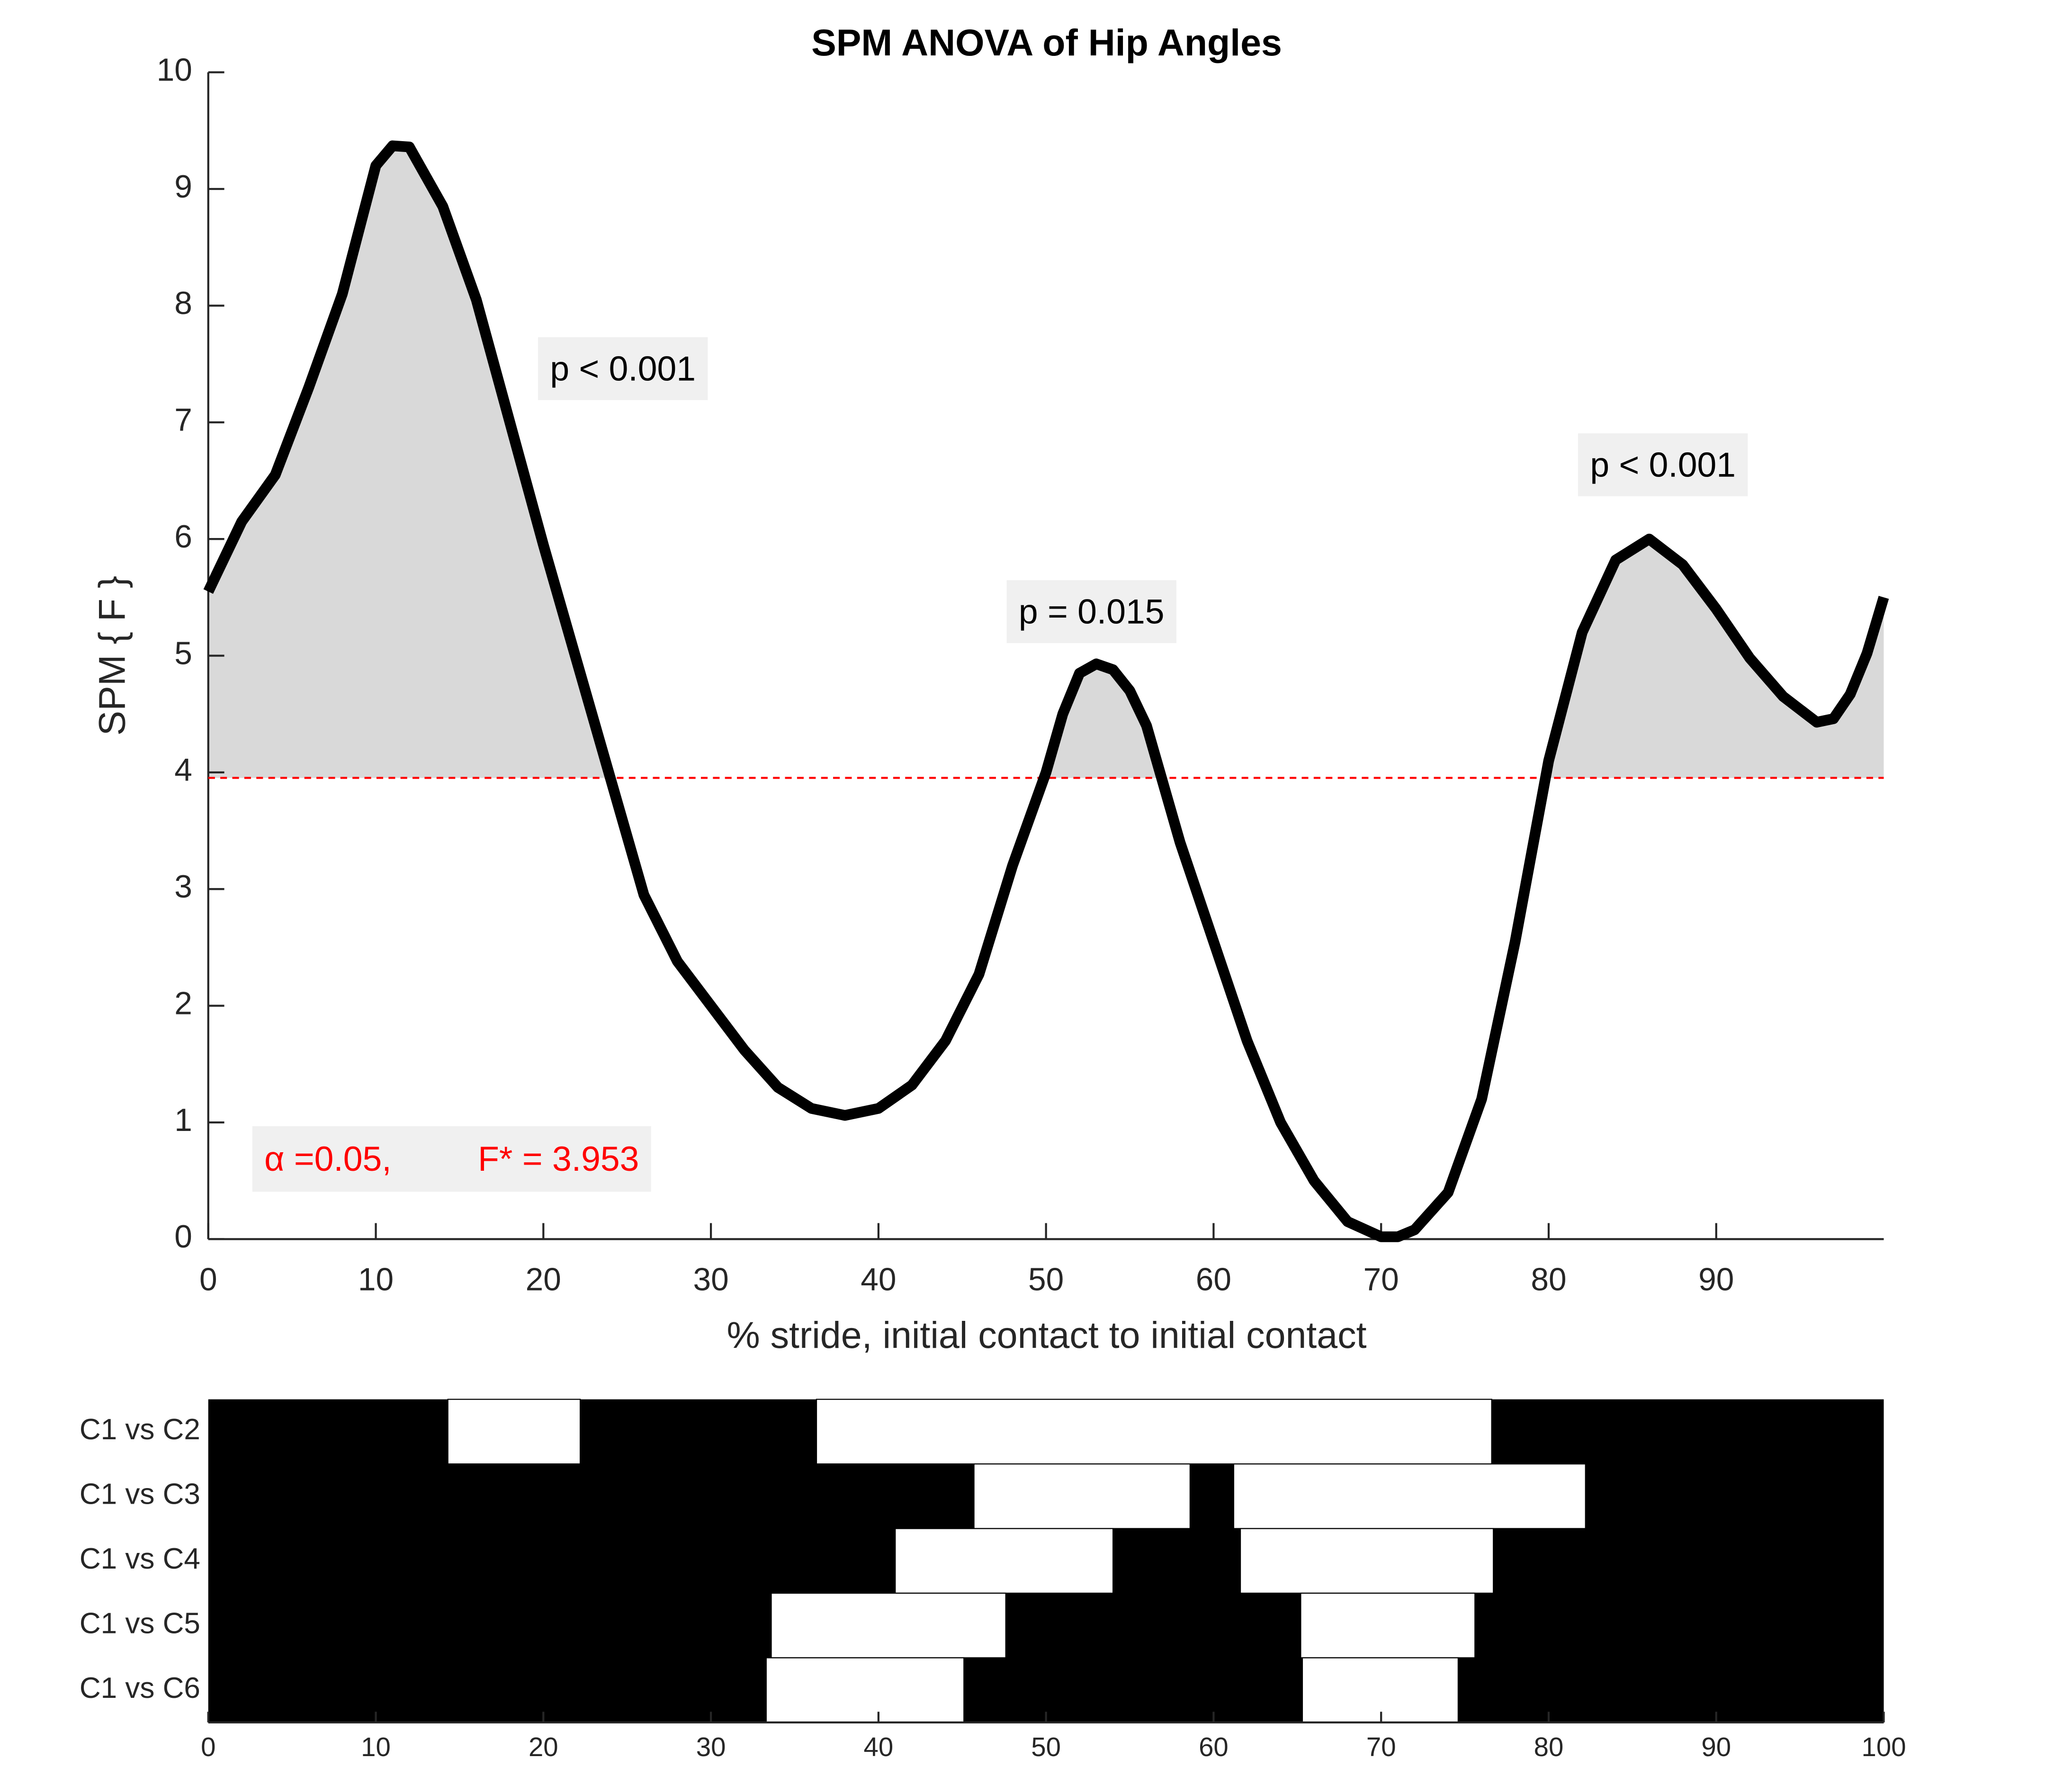  Describe the element at coordinates (140, 1429) in the screenshot. I see `row-label: C1 vs C2` at that location.